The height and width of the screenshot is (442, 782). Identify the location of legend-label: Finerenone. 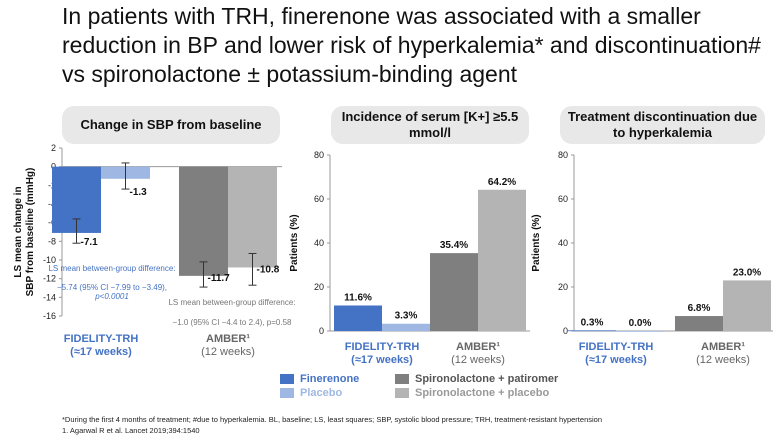
(330, 379).